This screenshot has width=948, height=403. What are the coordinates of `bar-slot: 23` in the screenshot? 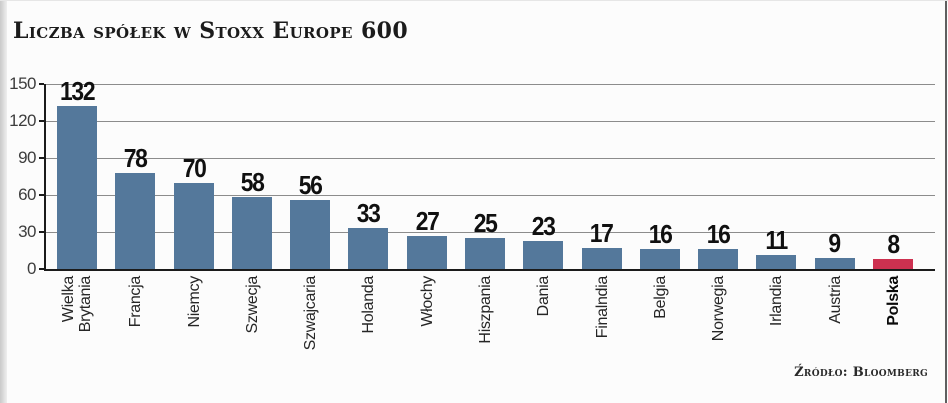 It's located at (543, 176).